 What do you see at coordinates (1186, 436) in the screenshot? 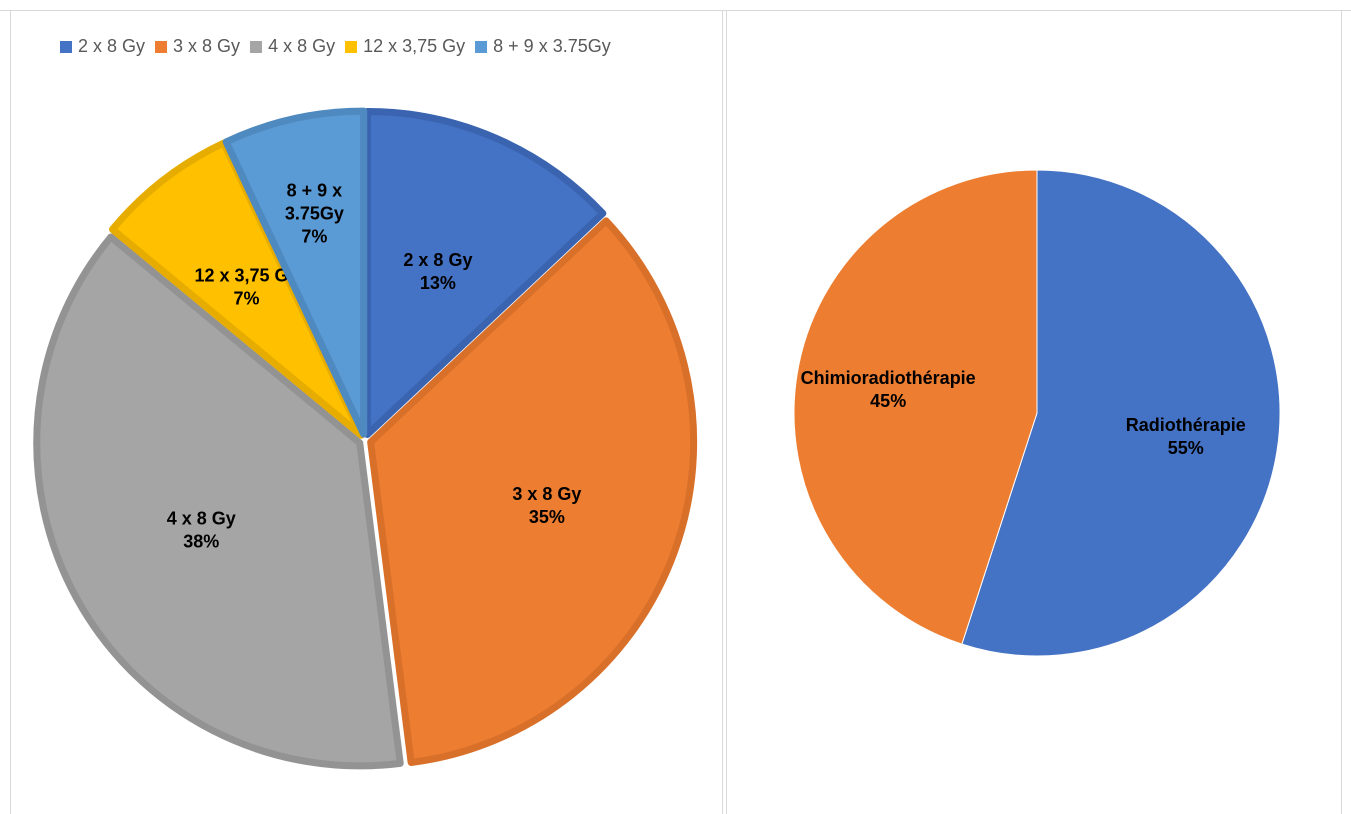
I see `pie2-data-label-0: Radiothérapie 55%` at bounding box center [1186, 436].